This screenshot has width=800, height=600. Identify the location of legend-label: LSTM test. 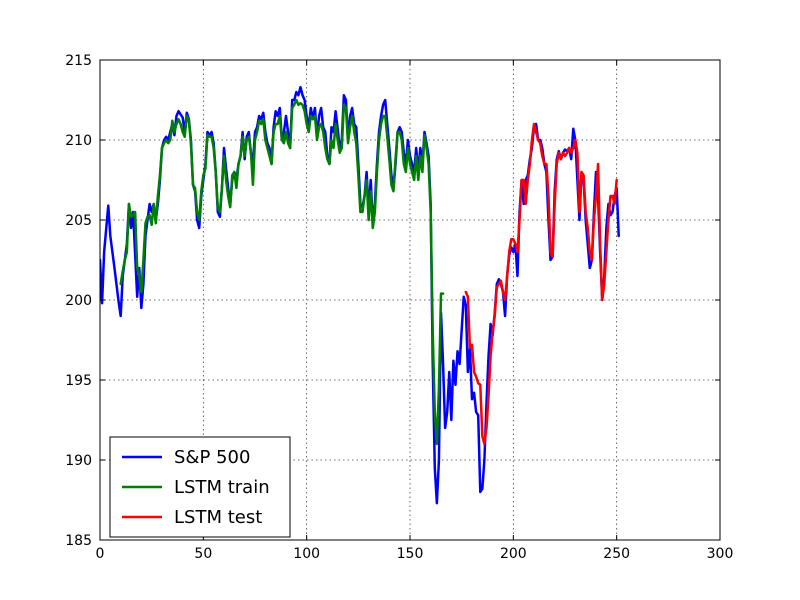
(218, 517).